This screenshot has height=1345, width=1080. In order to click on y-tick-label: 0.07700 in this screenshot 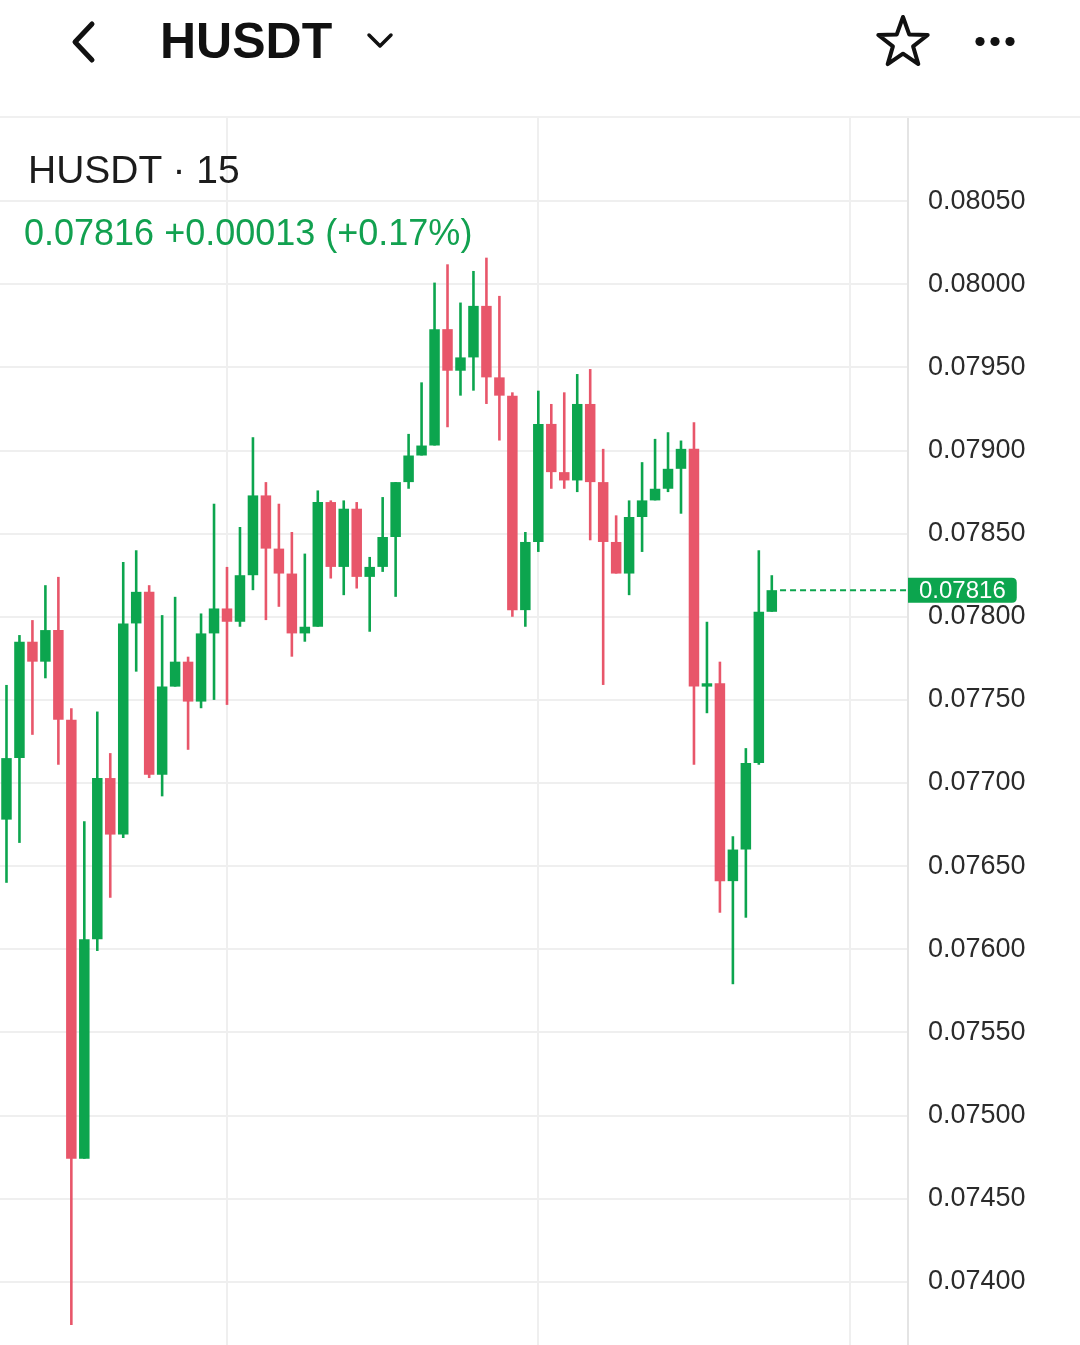, I will do `click(977, 781)`.